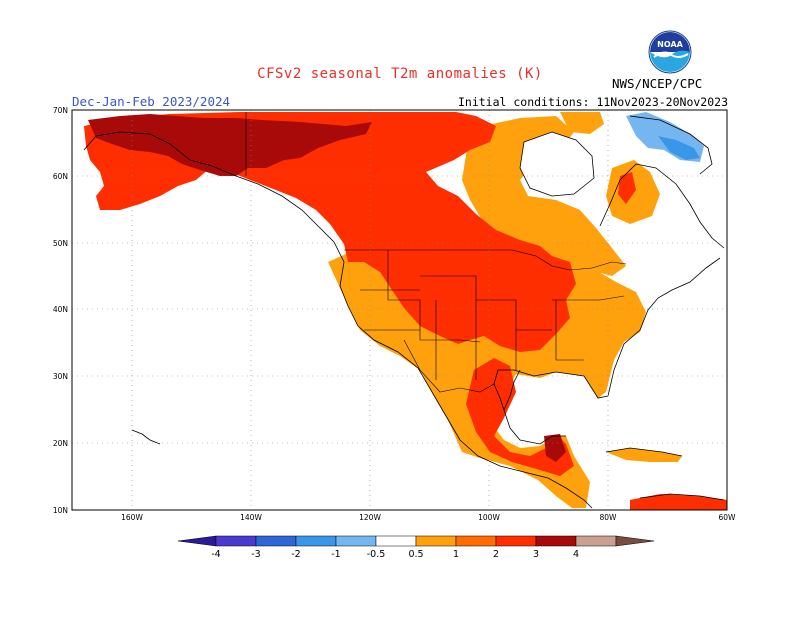  Describe the element at coordinates (555, 448) in the screenshot. I see `anomaly-region-2-3-mexico` at that location.